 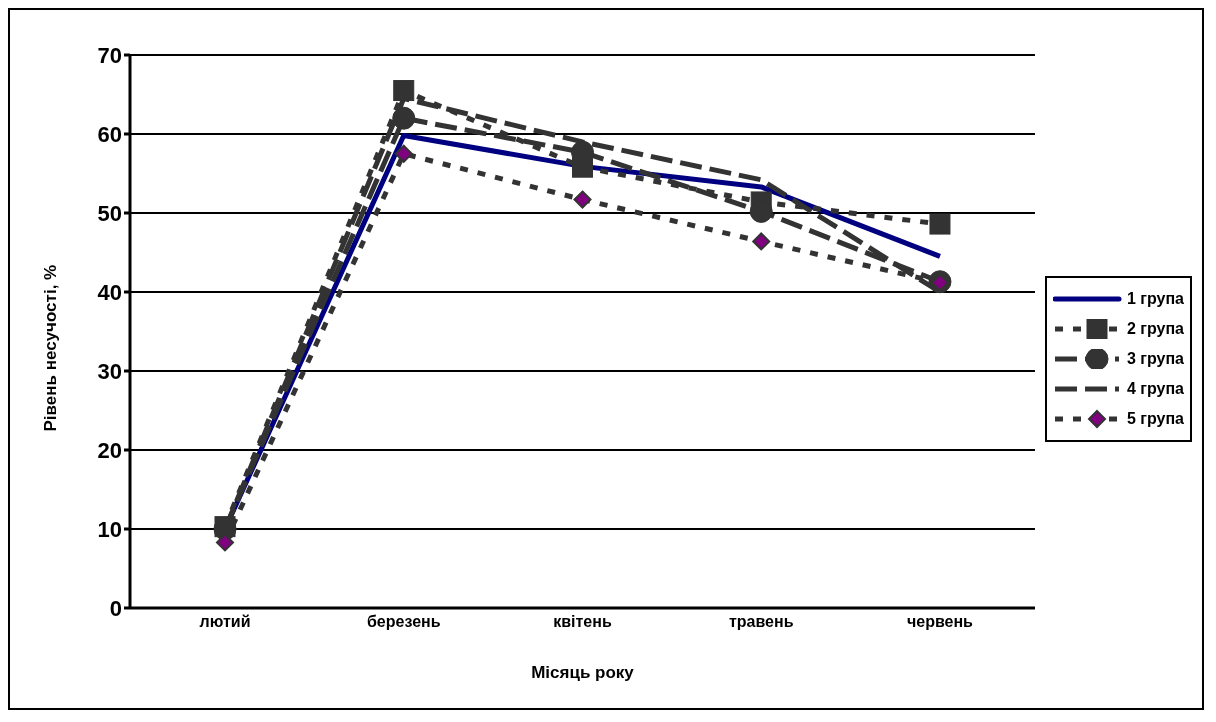 I want to click on y-tick-label: 70, so click(x=109, y=55).